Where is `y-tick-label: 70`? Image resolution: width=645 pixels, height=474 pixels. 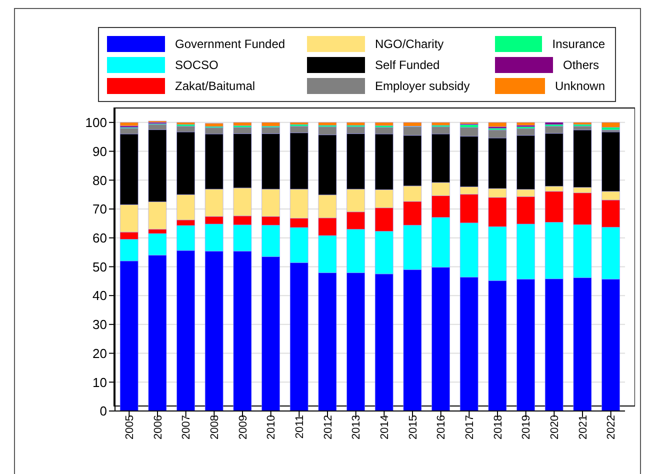 y-tick-label: 70 is located at coordinates (99, 209).